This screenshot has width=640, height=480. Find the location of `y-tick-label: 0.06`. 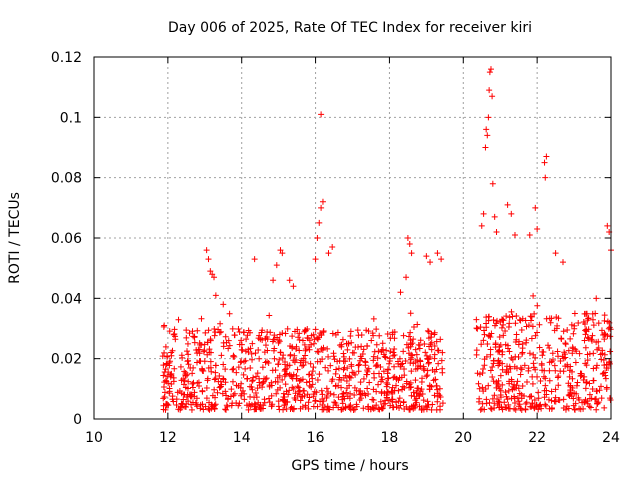

y-tick-label: 0.06 is located at coordinates (66, 239).